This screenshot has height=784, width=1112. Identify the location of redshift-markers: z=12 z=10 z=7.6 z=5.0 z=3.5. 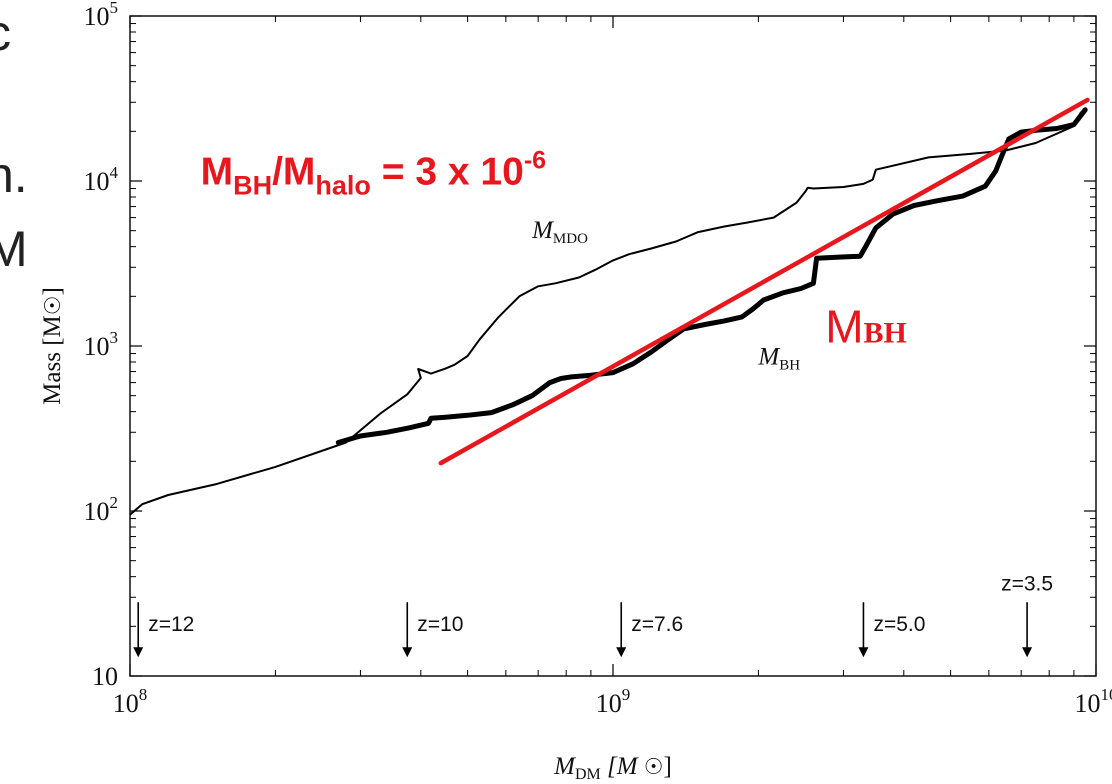
(593, 615).